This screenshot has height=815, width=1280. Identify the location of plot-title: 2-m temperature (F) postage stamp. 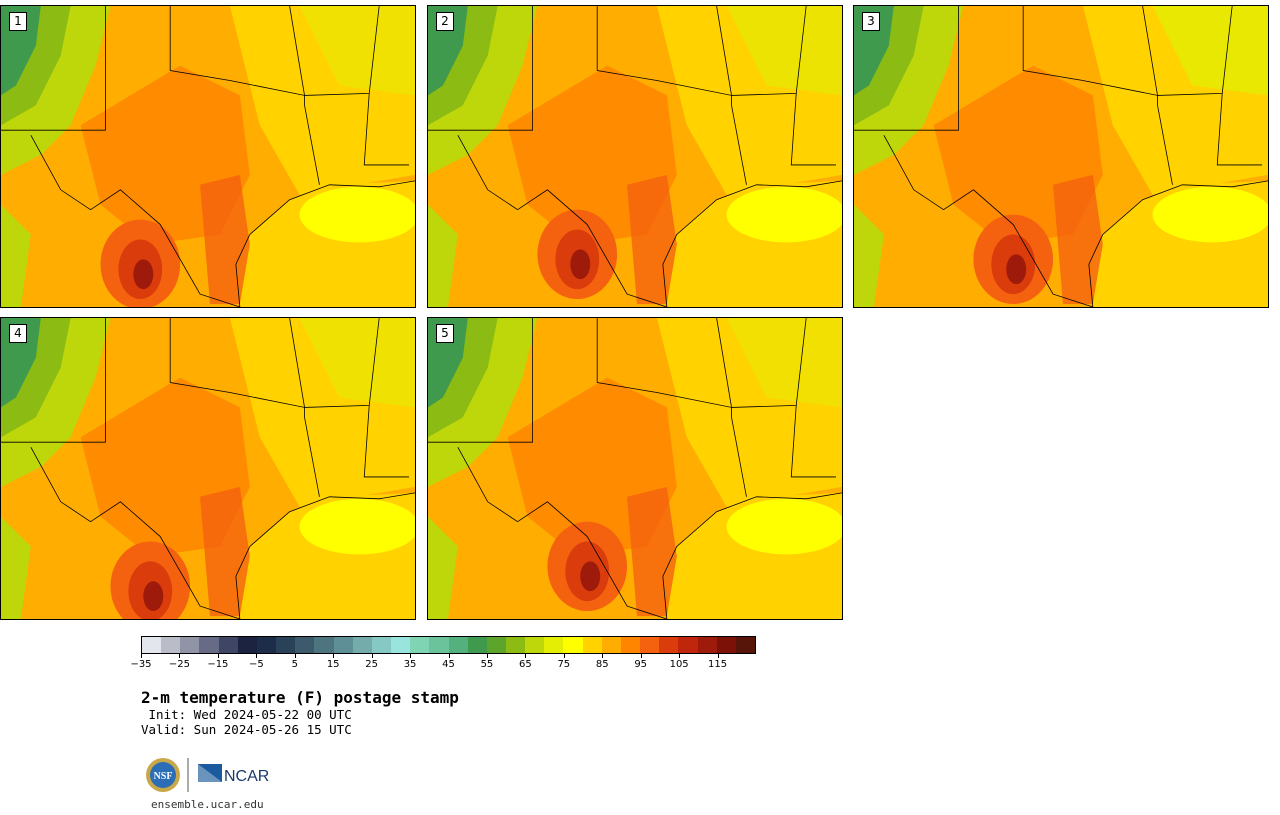
(300, 697).